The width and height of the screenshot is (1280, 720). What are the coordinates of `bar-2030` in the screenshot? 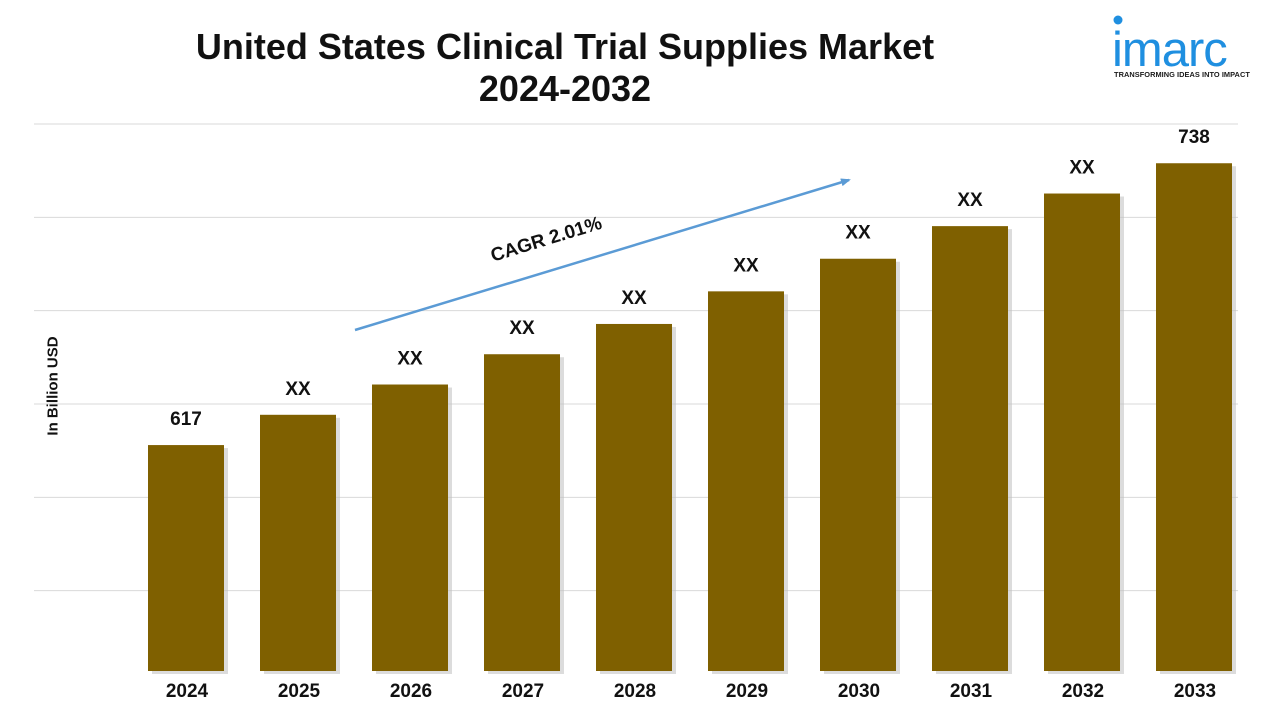 It's located at (858, 464).